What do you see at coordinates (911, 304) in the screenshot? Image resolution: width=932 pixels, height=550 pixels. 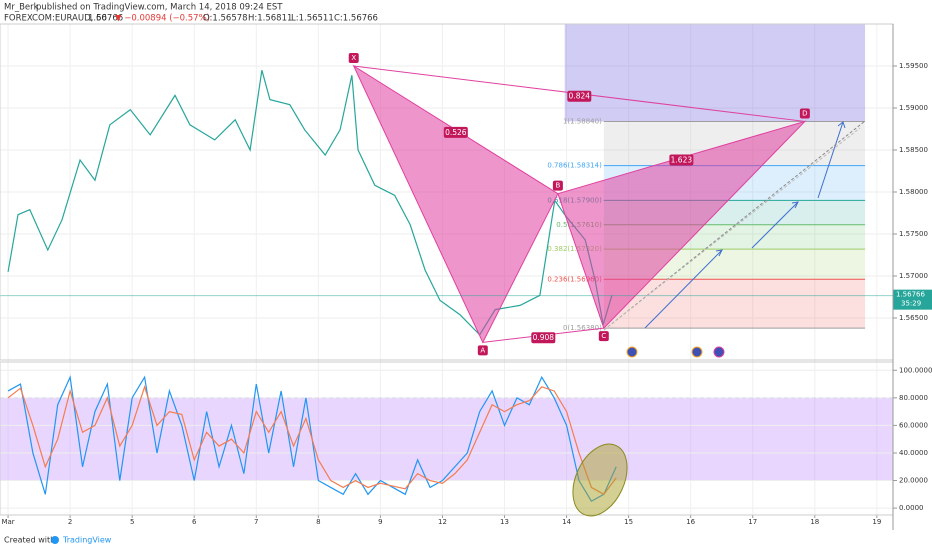 I see `countdown: 35:29` at bounding box center [911, 304].